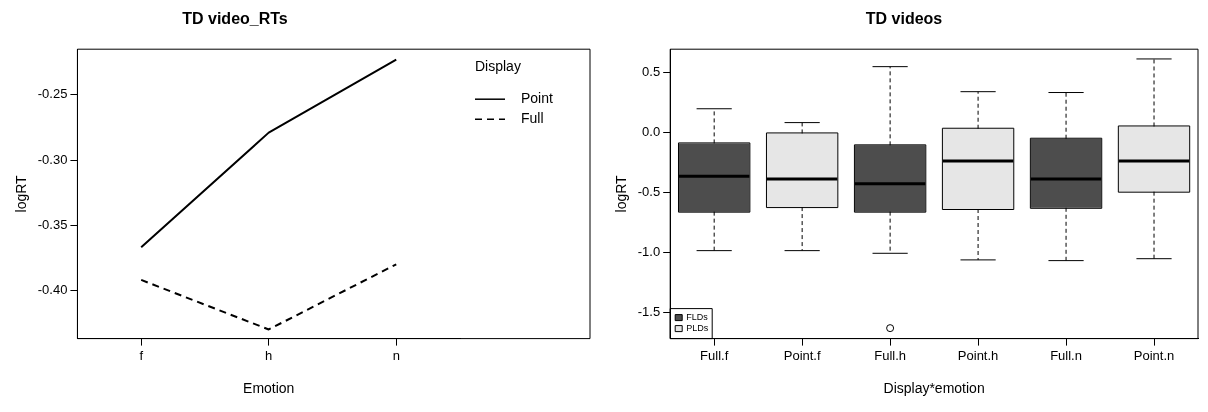 The width and height of the screenshot is (1208, 412). Describe the element at coordinates (934, 388) in the screenshot. I see `x-axis-title: Display*emotion` at that location.